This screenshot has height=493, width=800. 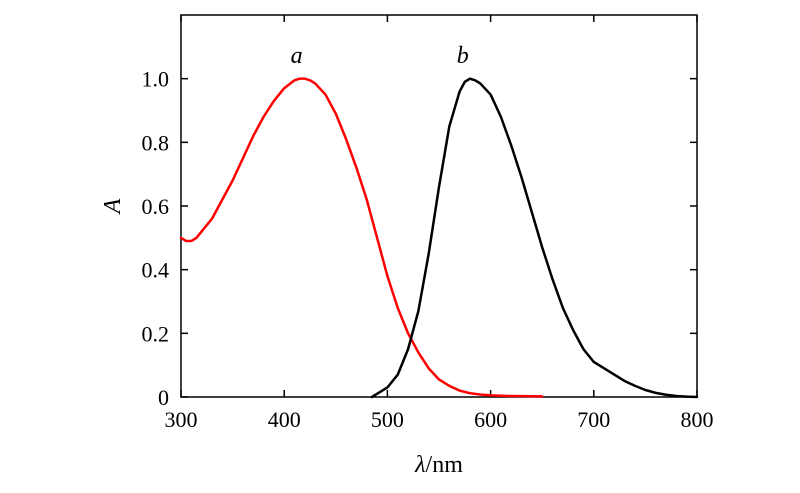 I want to click on x-tick-label: 700, so click(x=593, y=419).